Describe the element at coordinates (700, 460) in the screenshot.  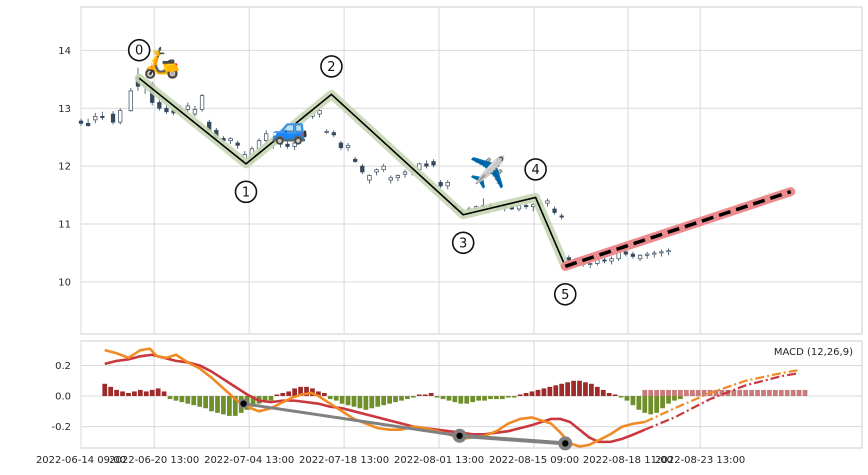
I see `x-tick-label: 2022-08-23 13:00` at that location.